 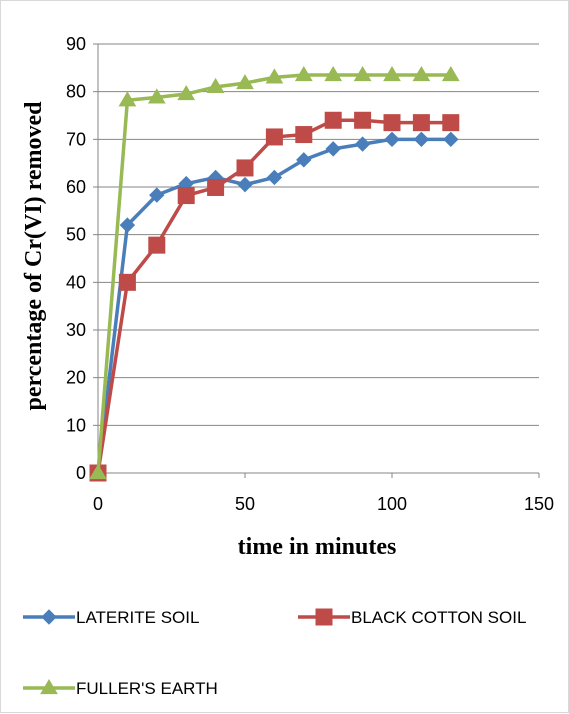 What do you see at coordinates (539, 504) in the screenshot?
I see `x-tick-label: 150` at bounding box center [539, 504].